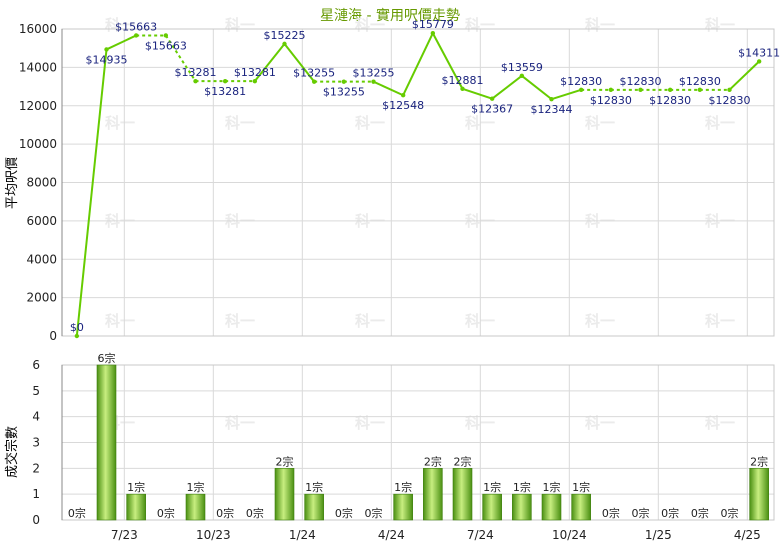  I want to click on price-y-tick-label: 4000, so click(41, 259).